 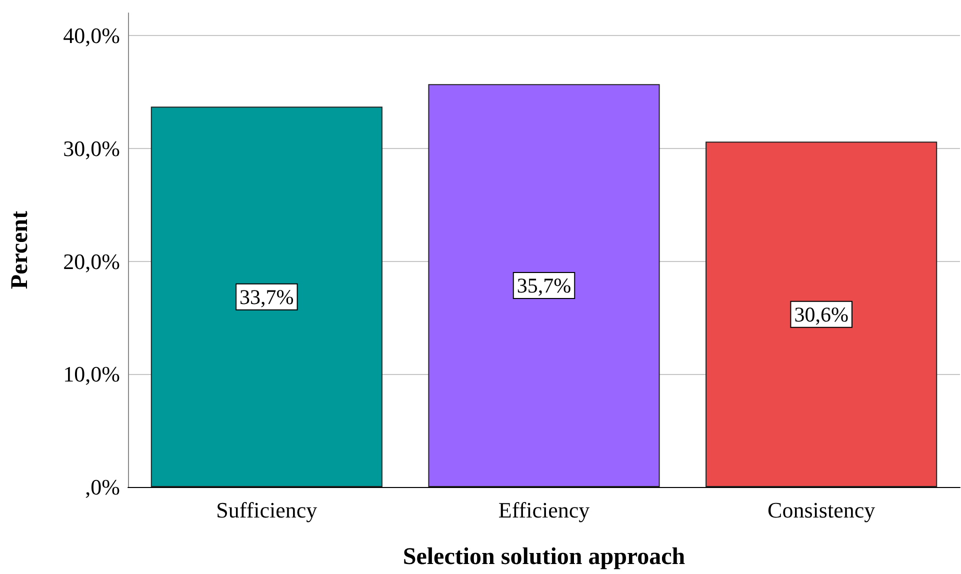 I want to click on y-tick-label: 10,0%, so click(x=91, y=374).